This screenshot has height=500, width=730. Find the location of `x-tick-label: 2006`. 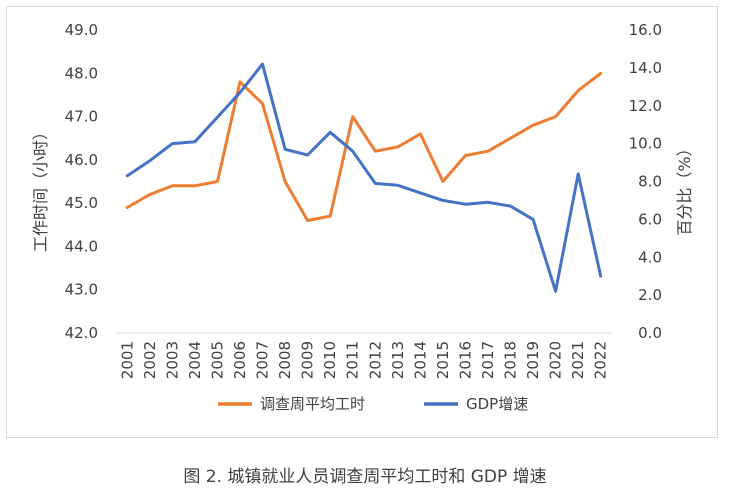

x-tick-label: 2006 is located at coordinates (240, 360).